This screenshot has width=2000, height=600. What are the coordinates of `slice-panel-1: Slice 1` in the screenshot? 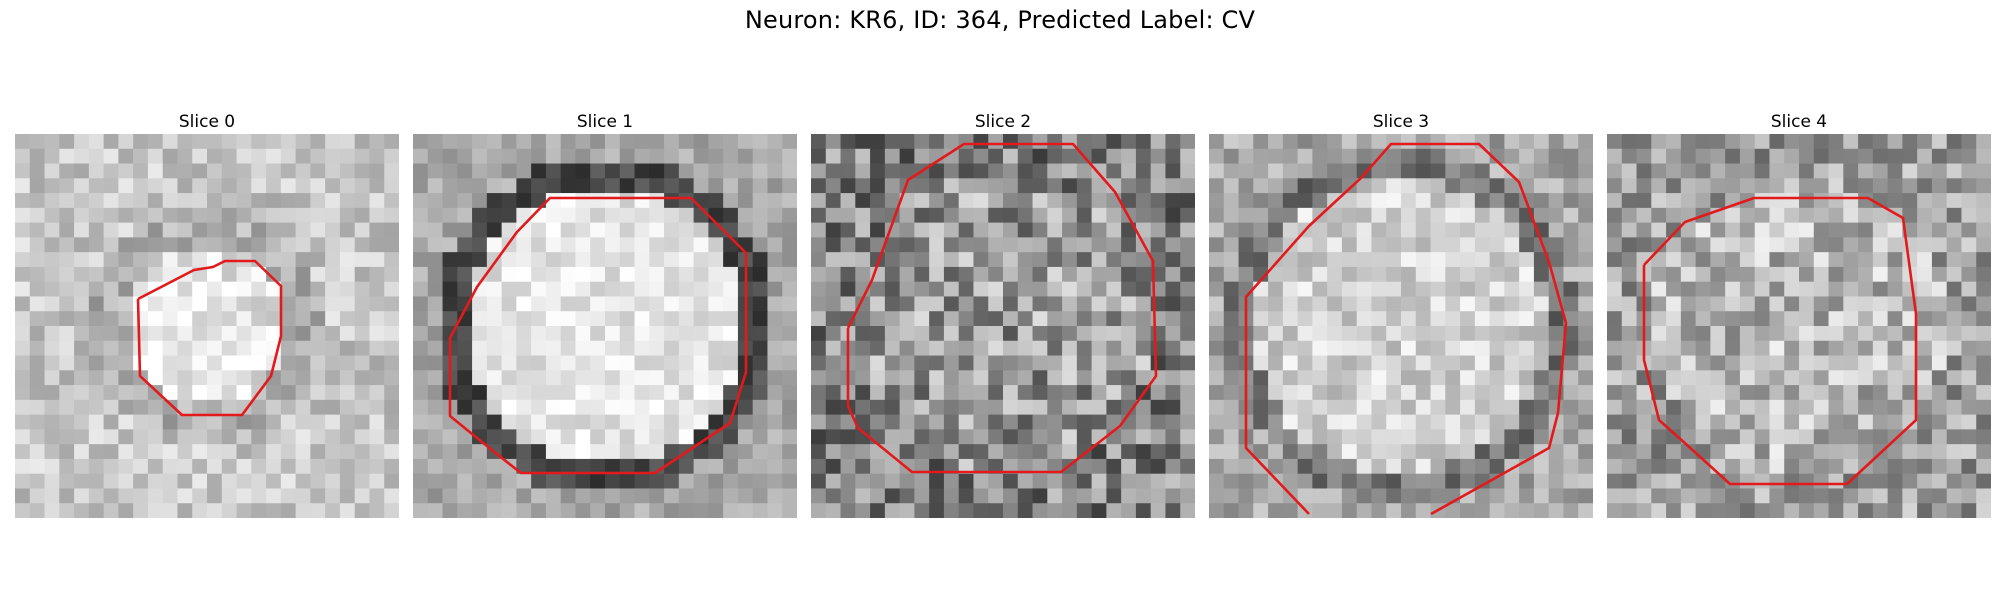 It's located at (605, 314).